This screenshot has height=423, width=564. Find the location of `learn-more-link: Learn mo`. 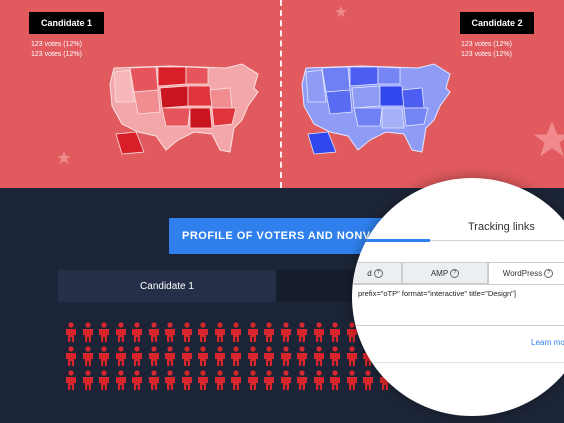

learn-more-link: Learn mo is located at coordinates (547, 342).